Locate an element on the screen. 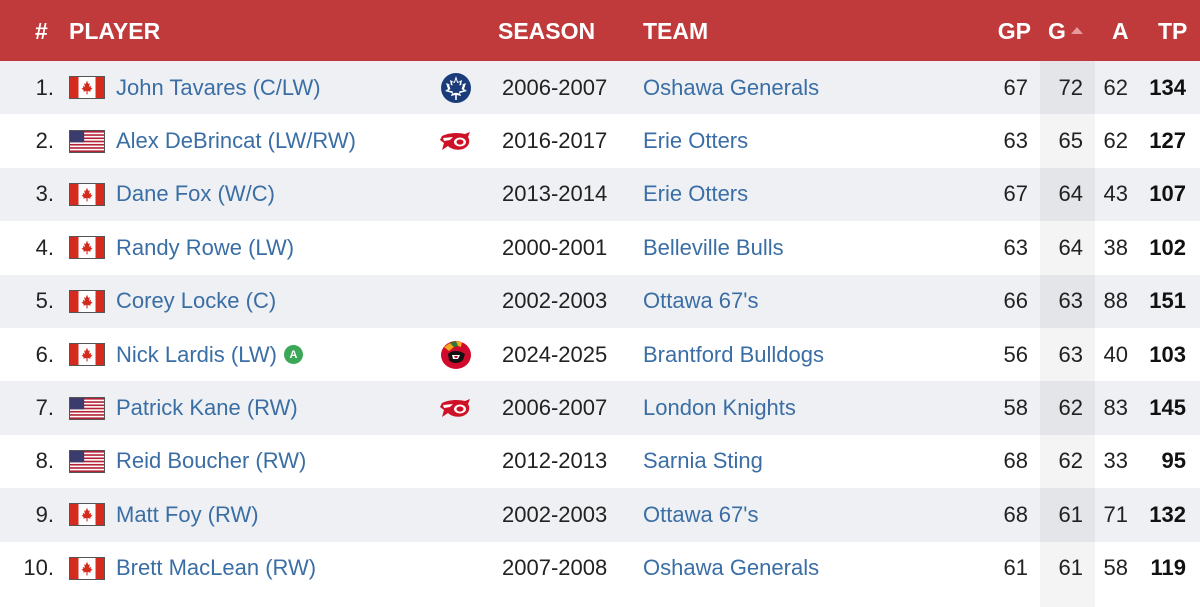 The image size is (1200, 607). player-name-cell: Dane Fox (W/C) is located at coordinates (195, 194).